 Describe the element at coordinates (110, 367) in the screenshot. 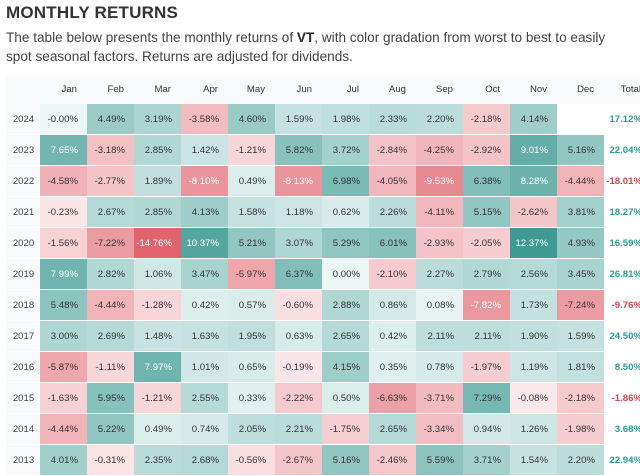

I see `return-cell: -1.11%` at that location.